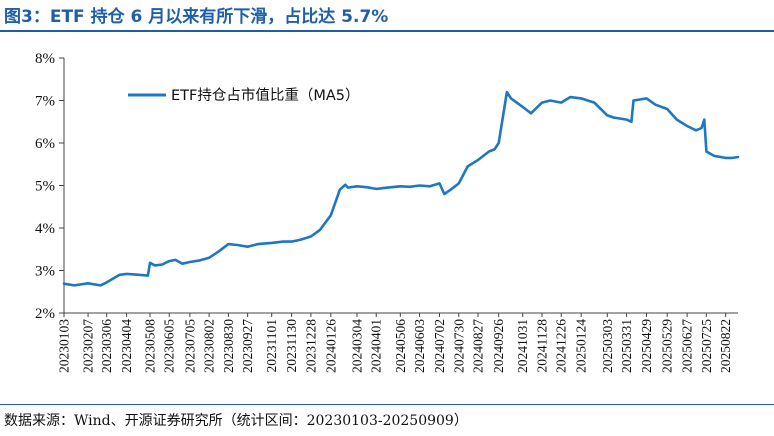  I want to click on x-tick-label: 20230830, so click(228, 346).